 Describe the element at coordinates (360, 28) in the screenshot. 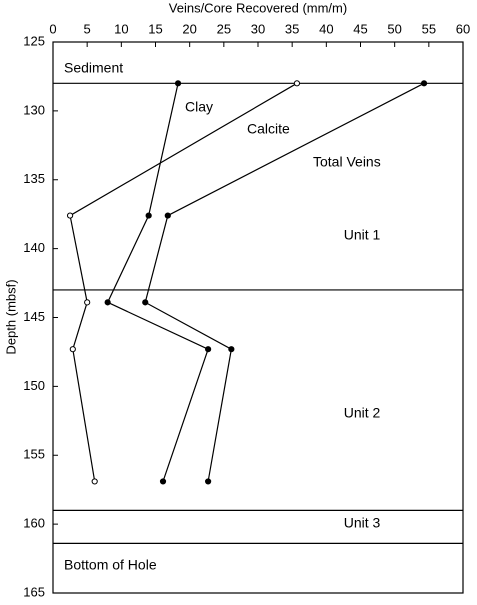

I see `x-tick-label: 45` at that location.